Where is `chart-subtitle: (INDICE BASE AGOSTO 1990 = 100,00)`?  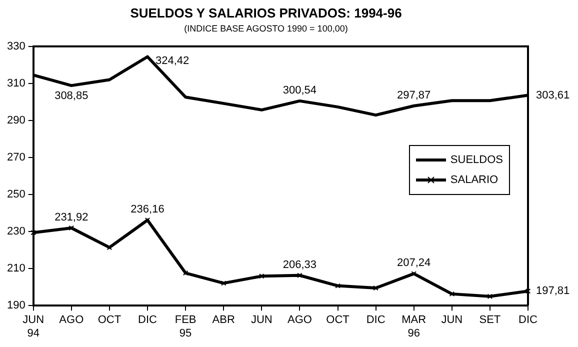
chart-subtitle: (INDICE BASE AGOSTO 1990 = 100,00) is located at coordinates (266, 28).